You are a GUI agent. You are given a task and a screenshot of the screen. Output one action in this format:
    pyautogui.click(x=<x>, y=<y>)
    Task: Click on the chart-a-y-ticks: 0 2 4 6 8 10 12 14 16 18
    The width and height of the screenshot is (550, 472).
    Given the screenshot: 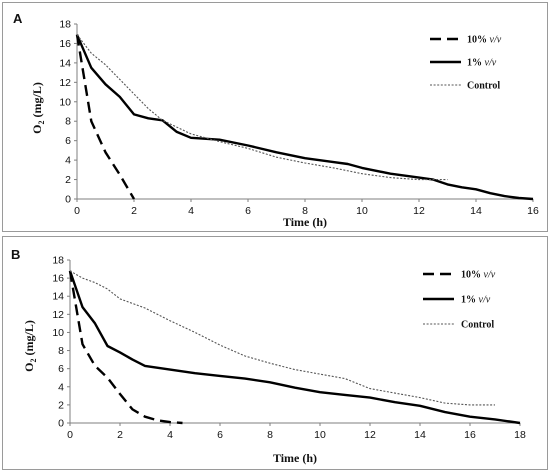 What is the action you would take?
    pyautogui.click(x=68, y=112)
    